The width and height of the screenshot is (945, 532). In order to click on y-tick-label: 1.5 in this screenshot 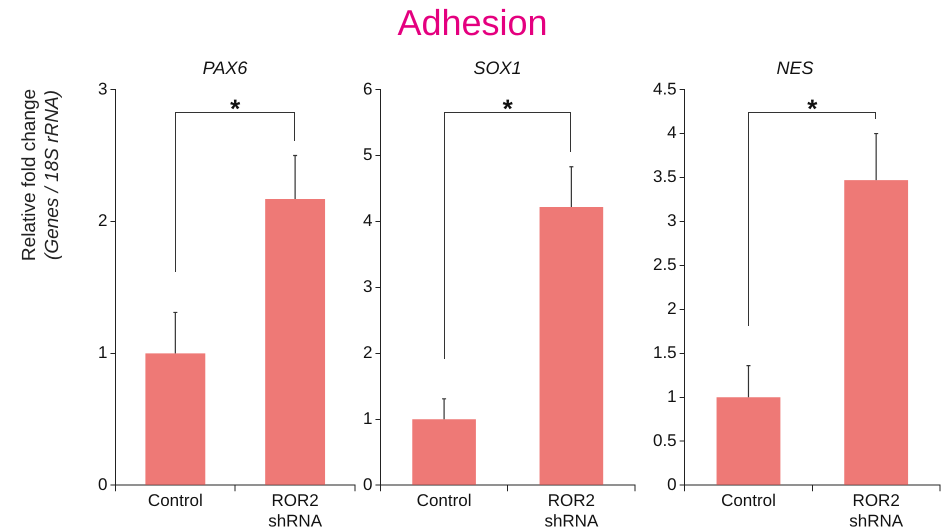, I will do `click(664, 352)`.